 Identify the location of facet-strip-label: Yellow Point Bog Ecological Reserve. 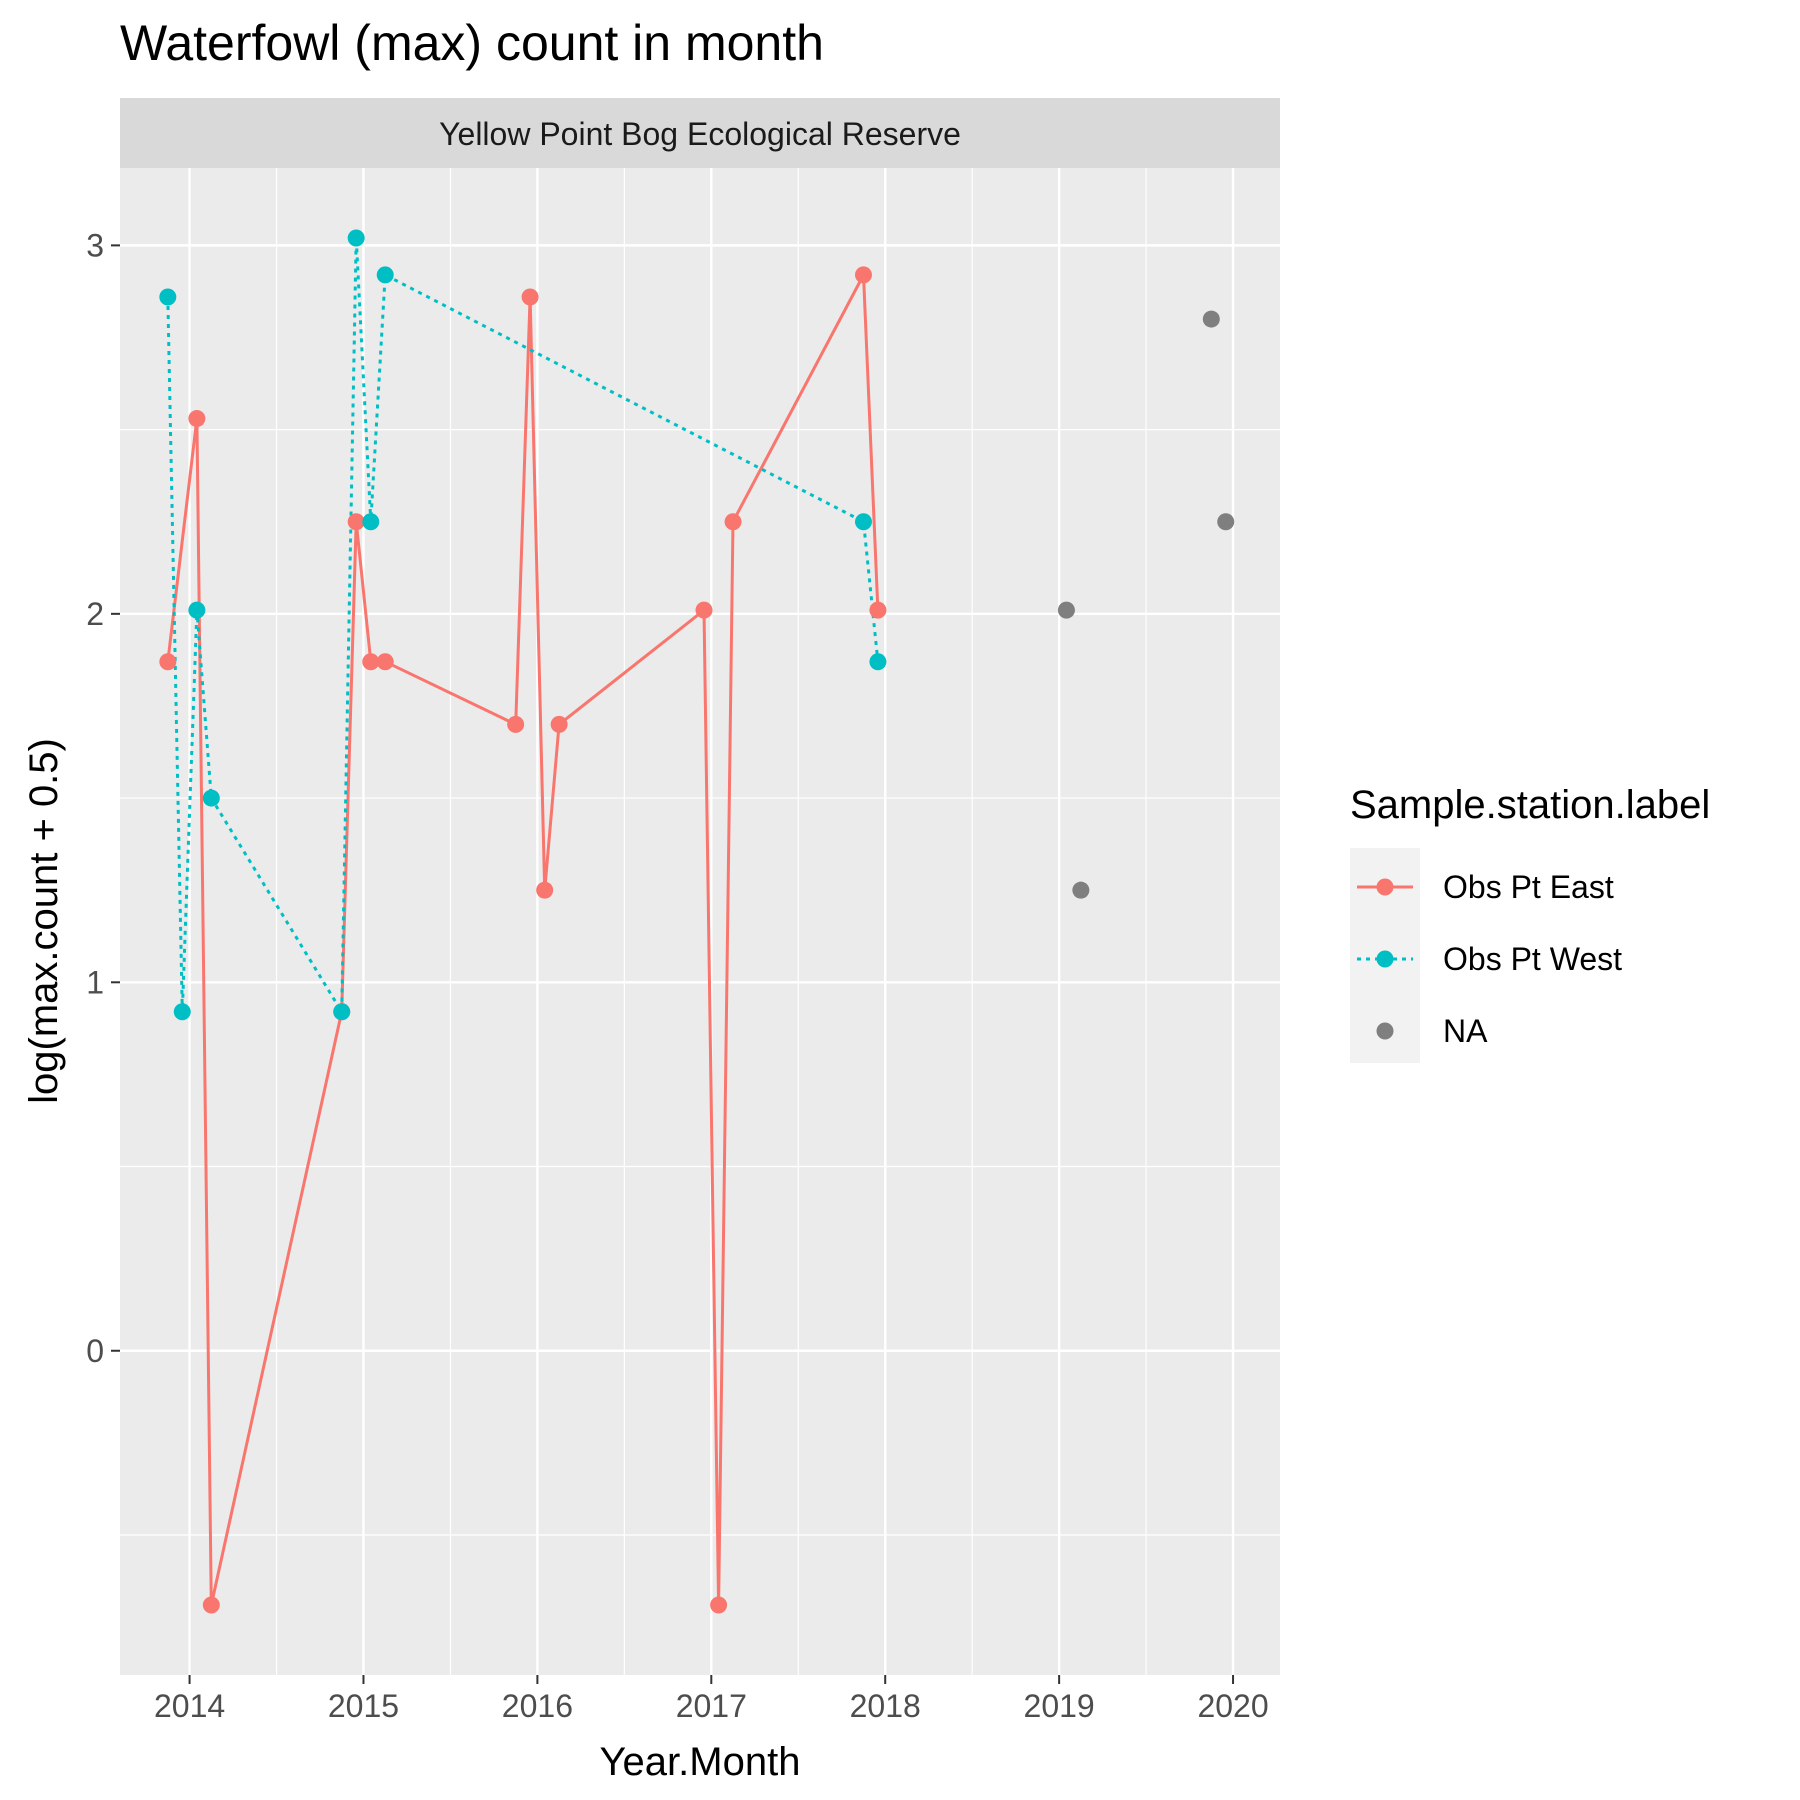
(700, 134).